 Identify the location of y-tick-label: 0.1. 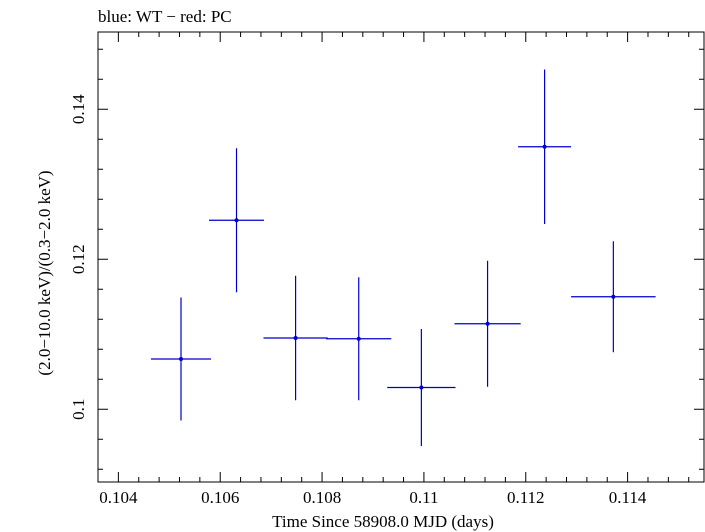
(78, 409).